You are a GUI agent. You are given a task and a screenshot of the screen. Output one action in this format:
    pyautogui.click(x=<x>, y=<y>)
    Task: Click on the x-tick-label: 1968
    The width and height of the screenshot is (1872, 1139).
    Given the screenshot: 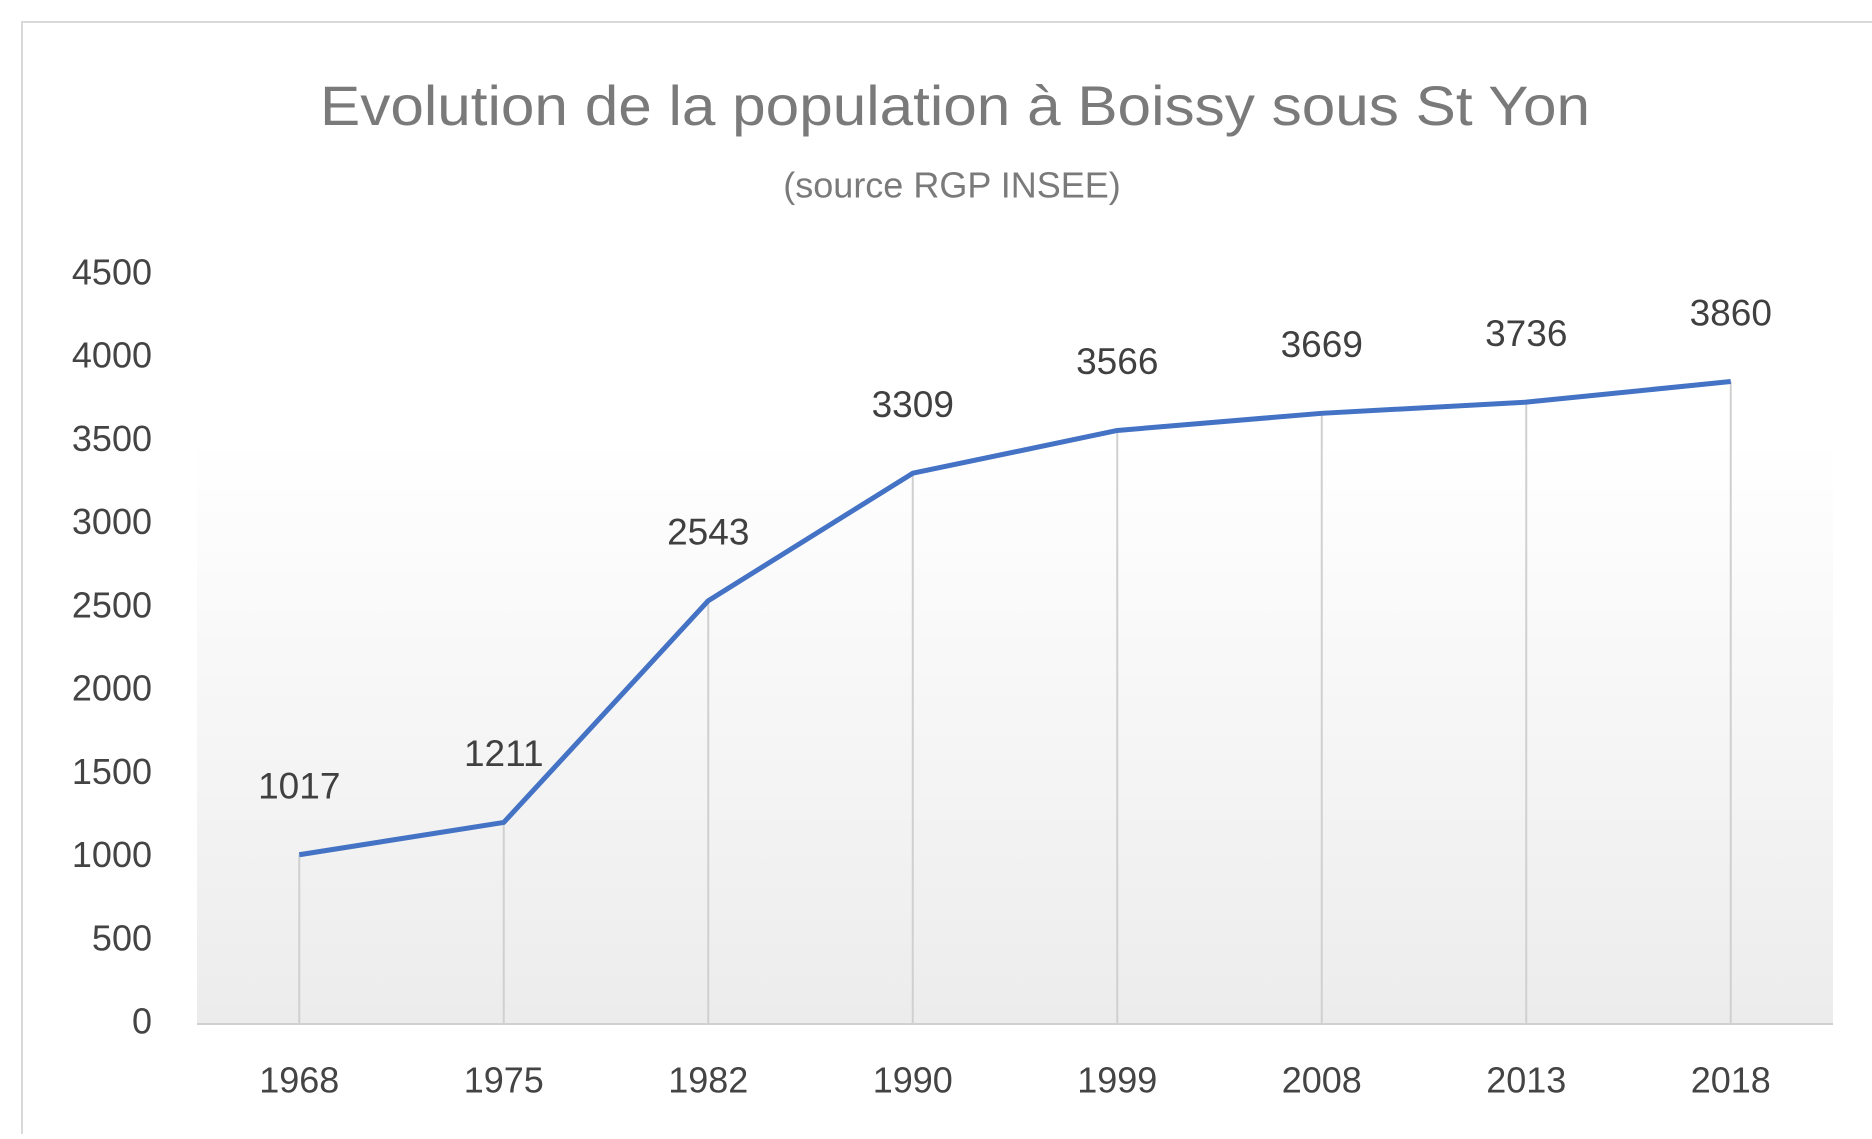 What is the action you would take?
    pyautogui.click(x=299, y=1080)
    